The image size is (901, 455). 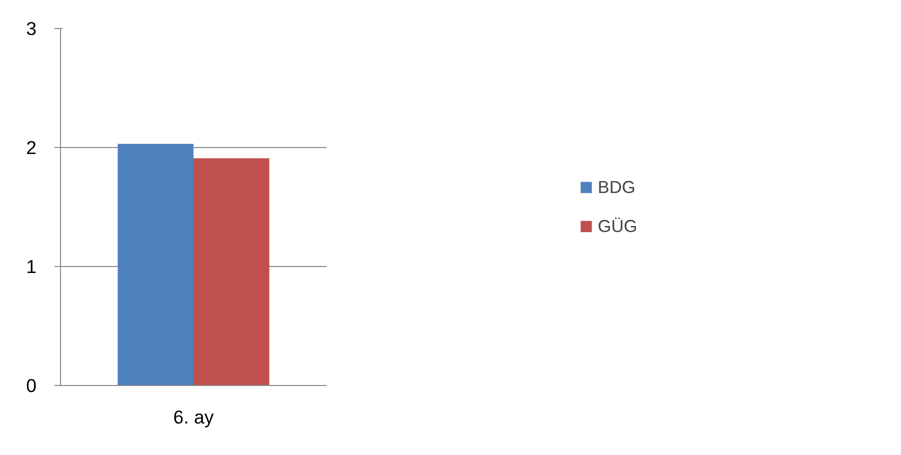 I want to click on y-tick-label: 3, so click(x=31, y=28).